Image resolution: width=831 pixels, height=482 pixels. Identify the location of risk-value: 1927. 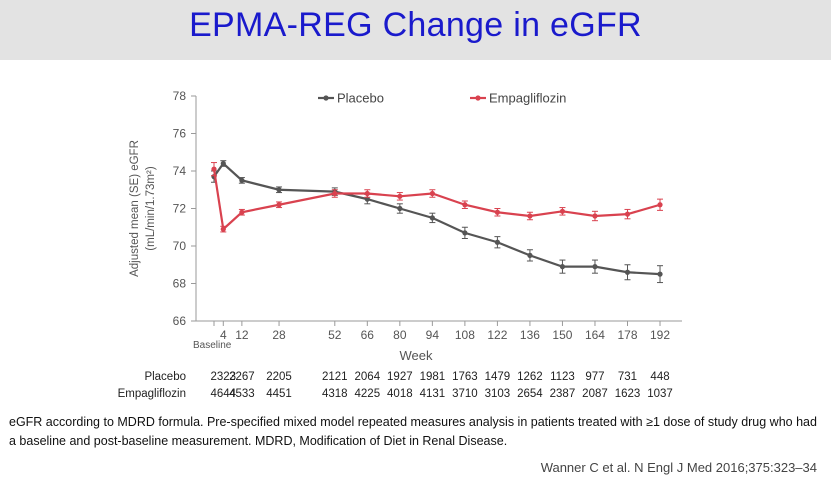
(400, 377).